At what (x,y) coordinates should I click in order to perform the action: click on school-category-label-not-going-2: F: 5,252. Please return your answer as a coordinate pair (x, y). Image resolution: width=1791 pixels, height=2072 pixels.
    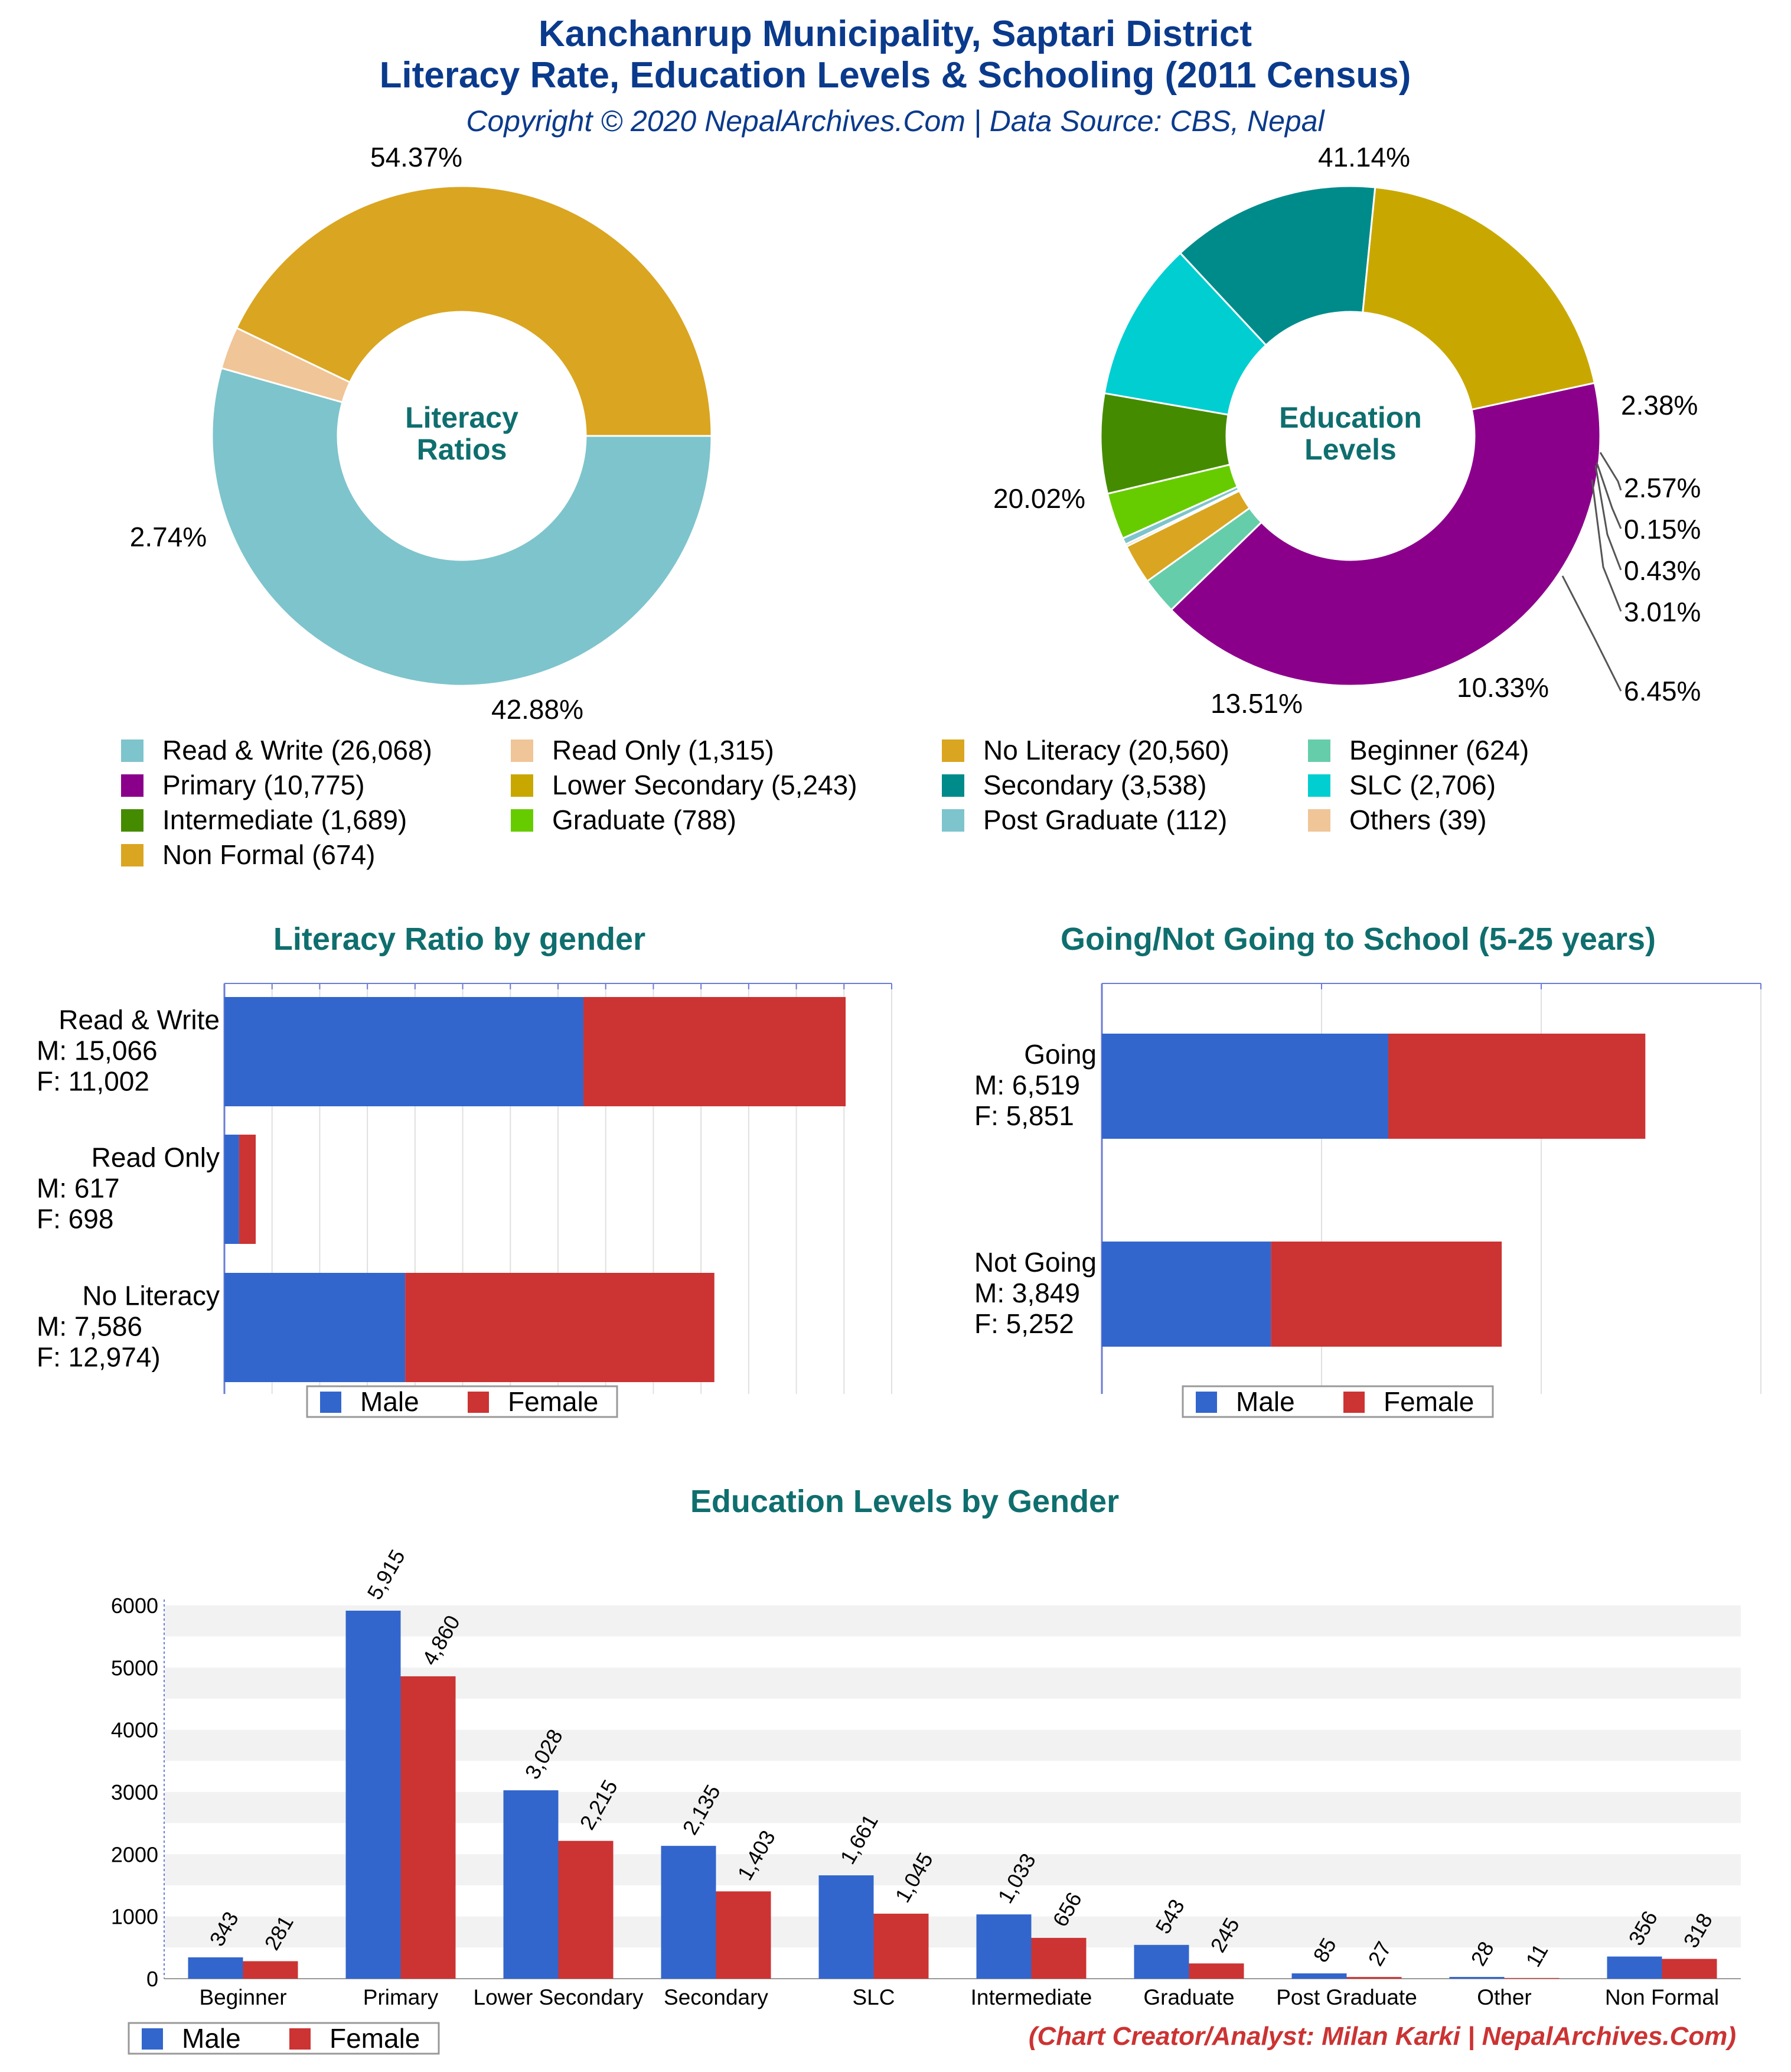
    Looking at the image, I should click on (1024, 1323).